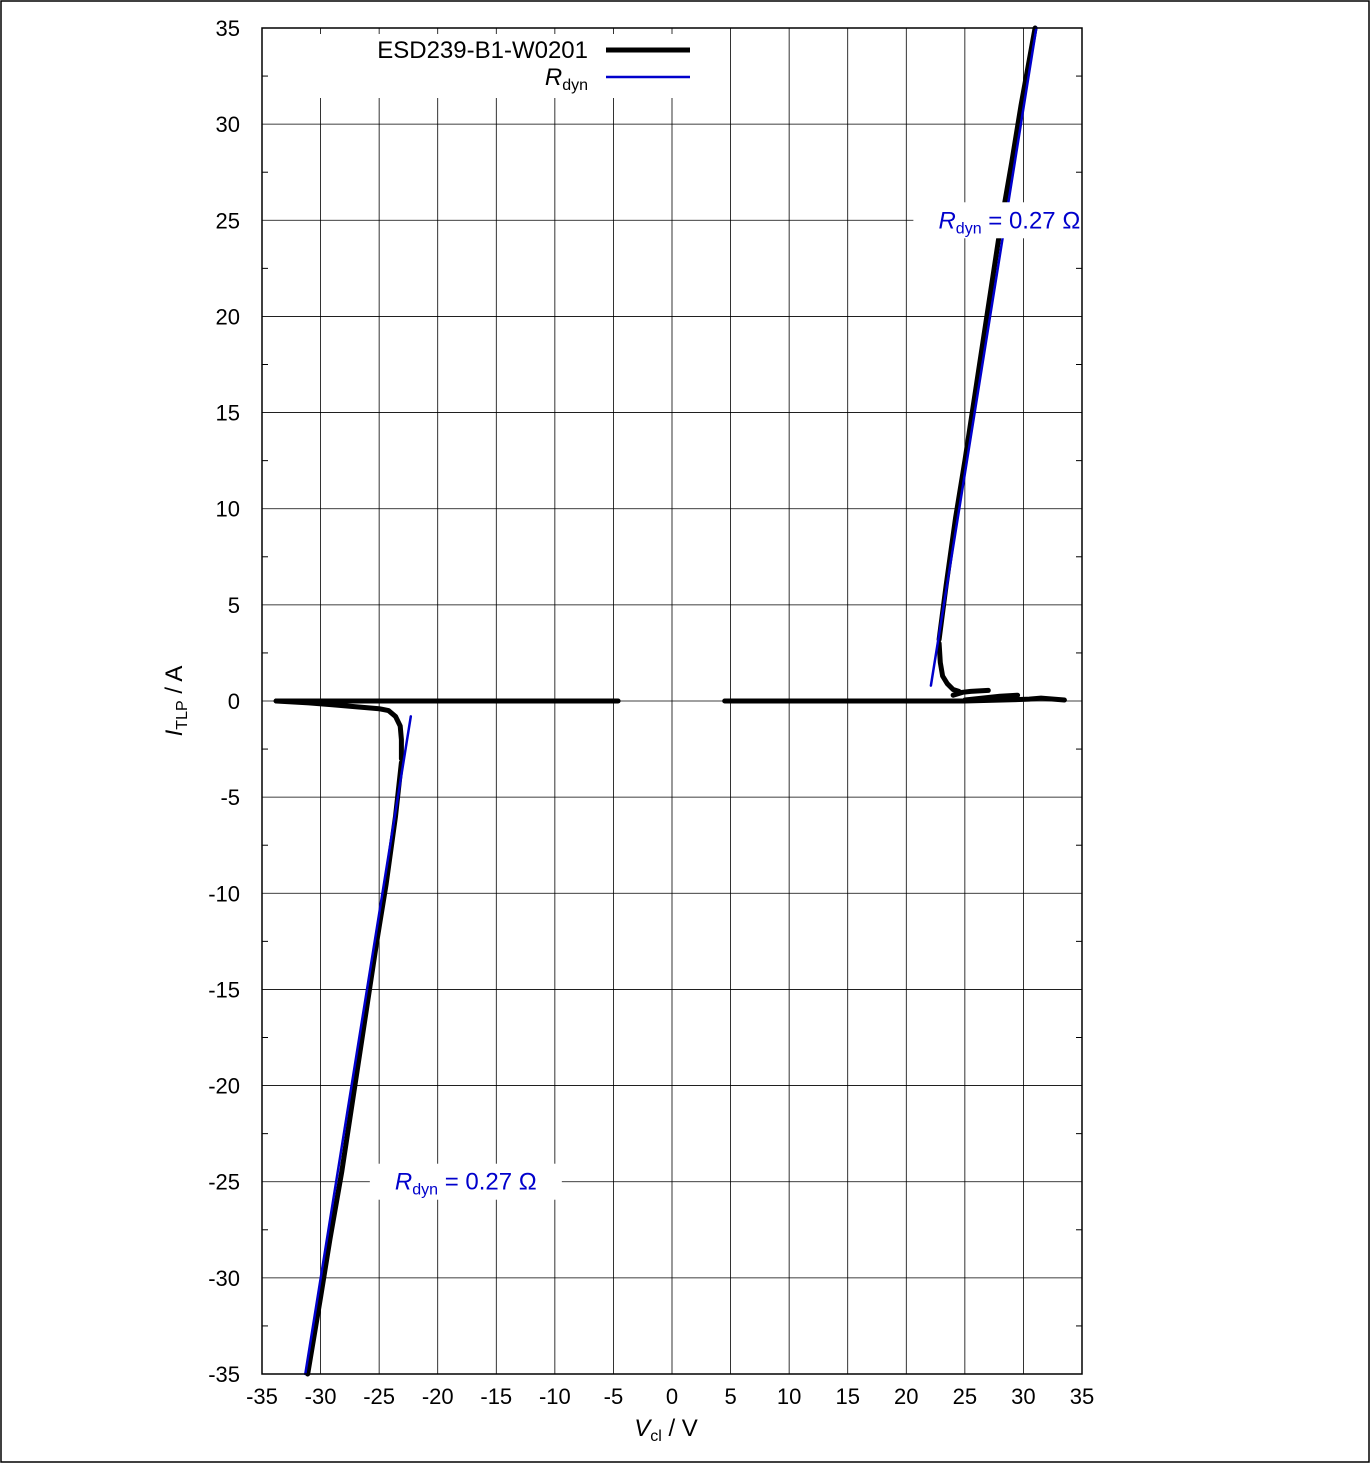 The image size is (1370, 1468). I want to click on legend-entry-label: Rdyn, so click(566, 79).